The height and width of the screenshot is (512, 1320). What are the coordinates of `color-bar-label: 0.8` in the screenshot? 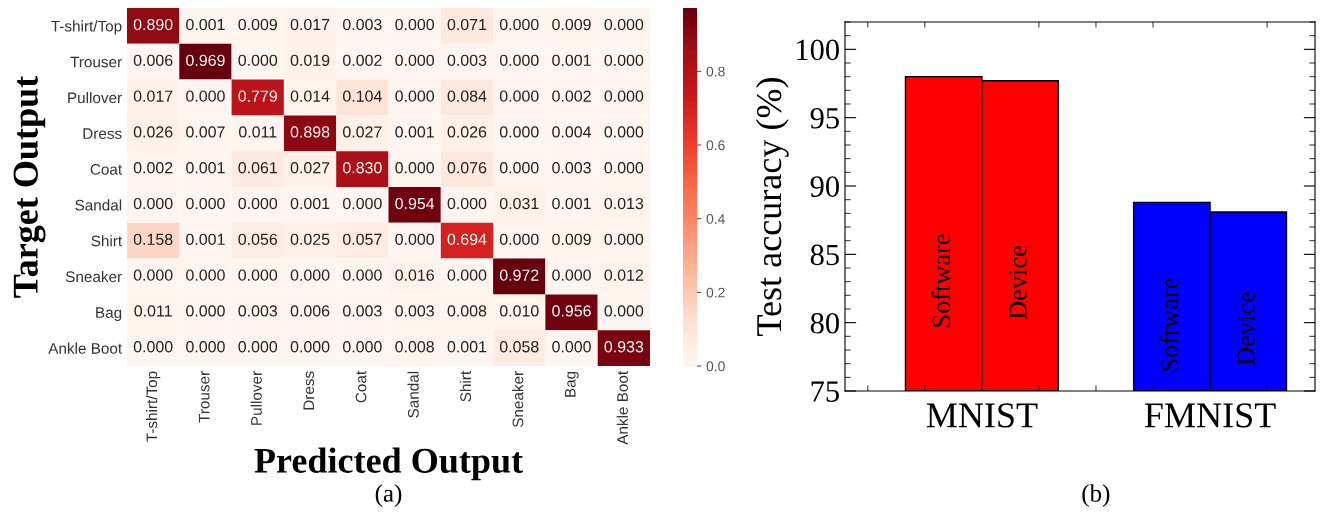 It's located at (715, 71).